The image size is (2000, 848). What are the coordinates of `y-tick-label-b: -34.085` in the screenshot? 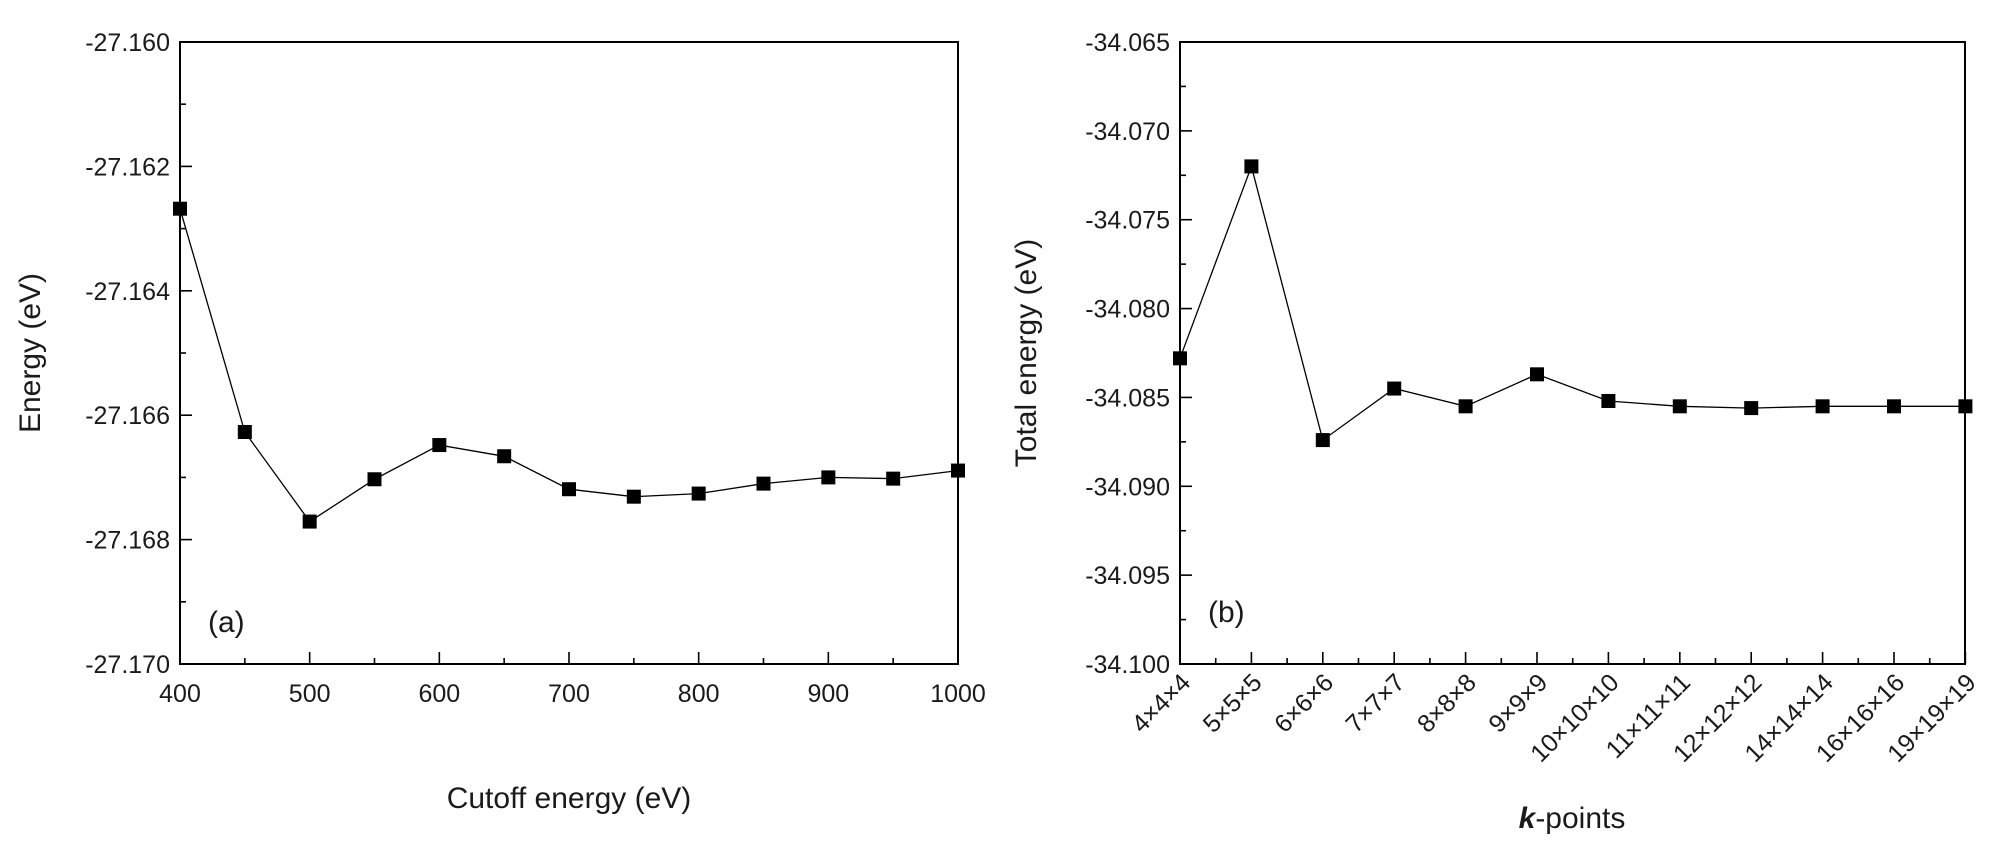 It's located at (1127, 398).